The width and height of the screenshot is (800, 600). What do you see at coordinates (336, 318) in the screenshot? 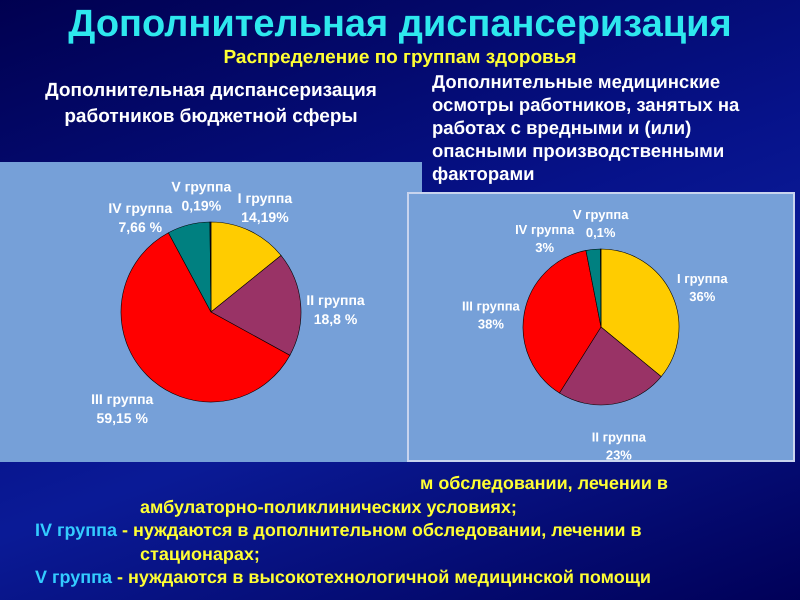
I see `data-label: 18,8 %` at bounding box center [336, 318].